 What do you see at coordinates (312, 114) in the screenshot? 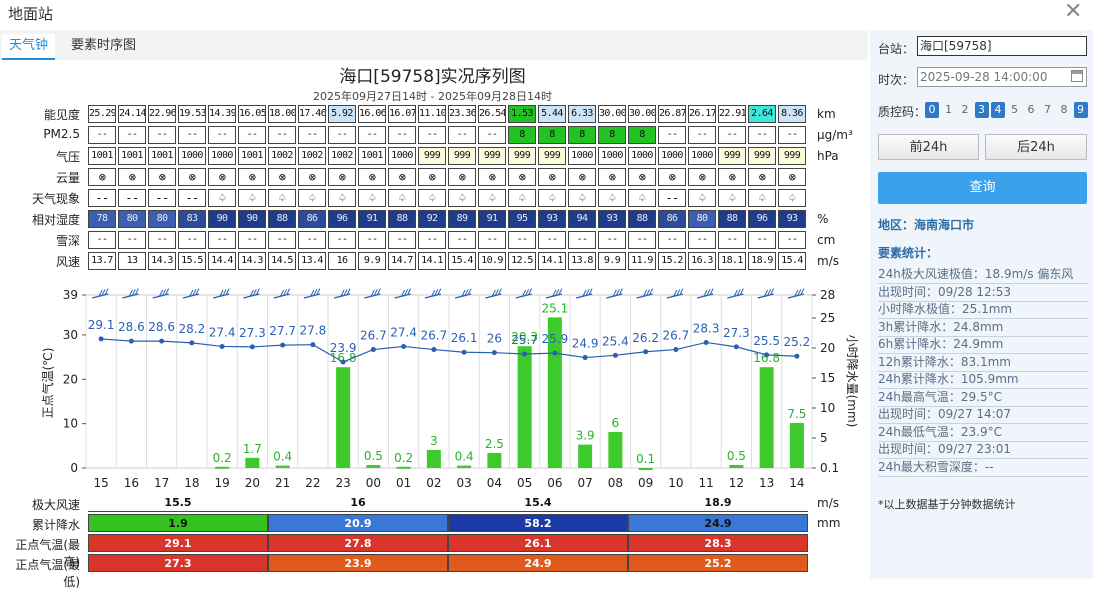
I see `cell-visibility: 17.46` at bounding box center [312, 114].